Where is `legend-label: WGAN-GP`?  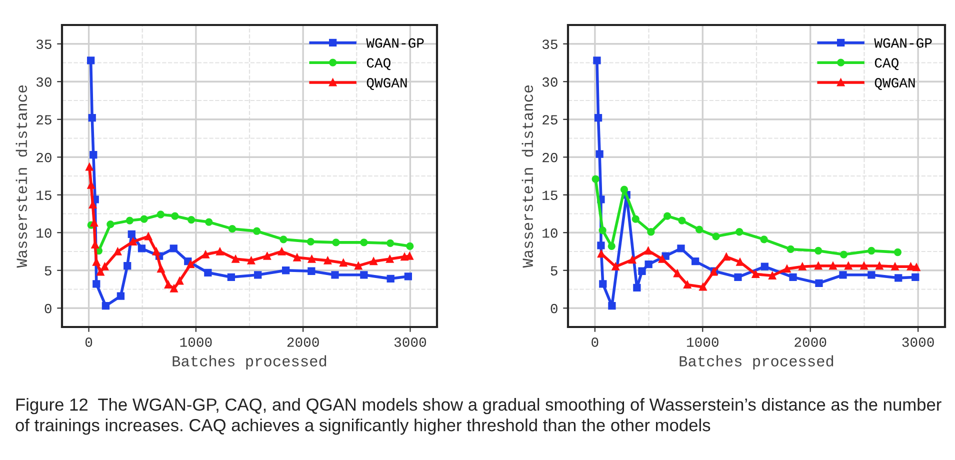
legend-label: WGAN-GP is located at coordinates (903, 43).